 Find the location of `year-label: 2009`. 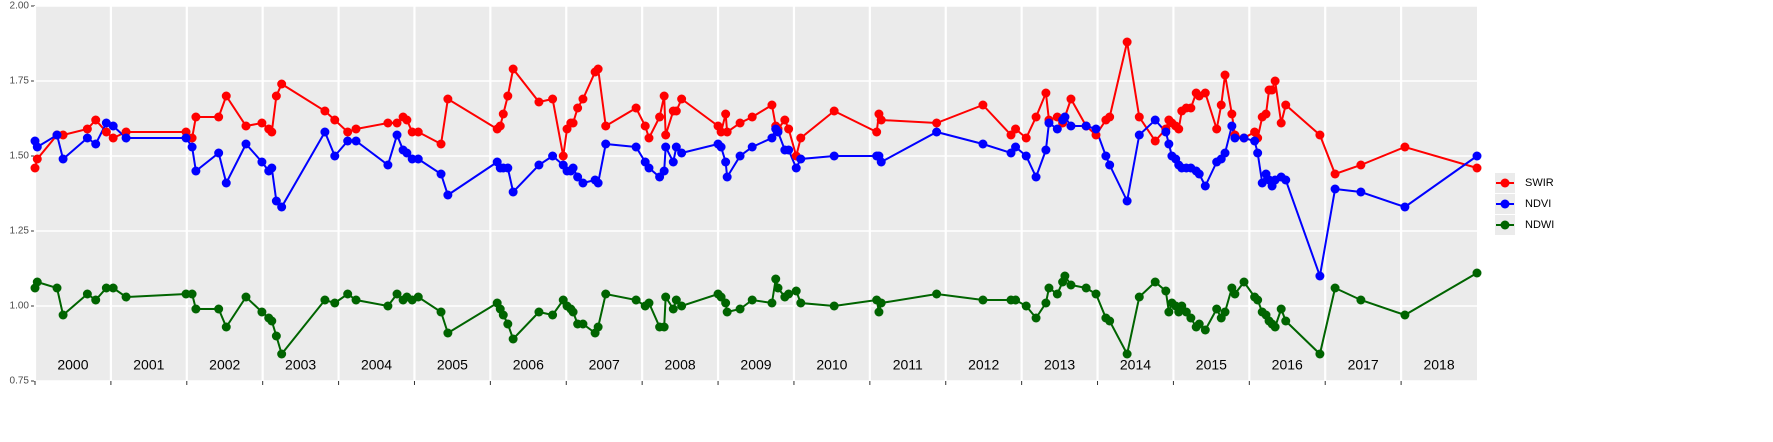

year-label: 2009 is located at coordinates (755, 365).